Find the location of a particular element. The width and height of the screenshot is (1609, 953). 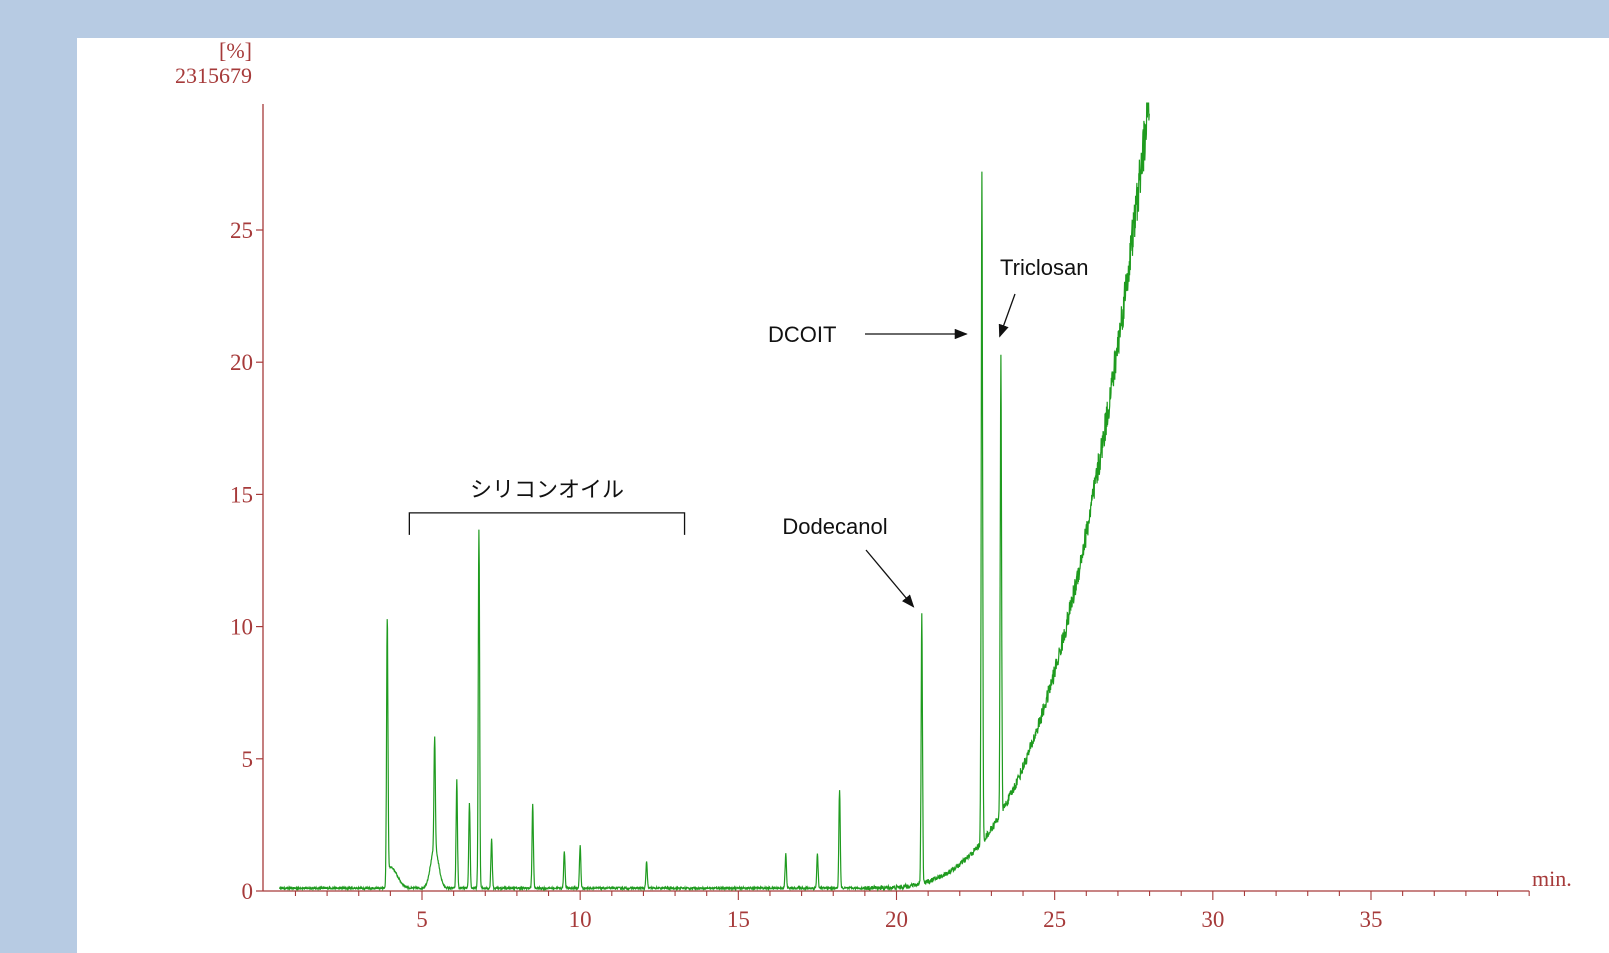

y-tick-label: 0 is located at coordinates (248, 891).